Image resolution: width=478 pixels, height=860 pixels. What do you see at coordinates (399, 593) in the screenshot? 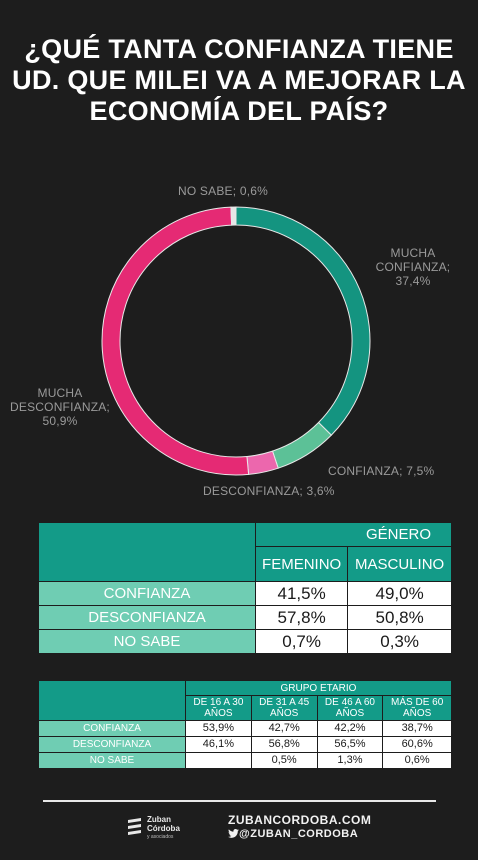
I see `cell-mas-confianza: 49,0%` at bounding box center [399, 593].